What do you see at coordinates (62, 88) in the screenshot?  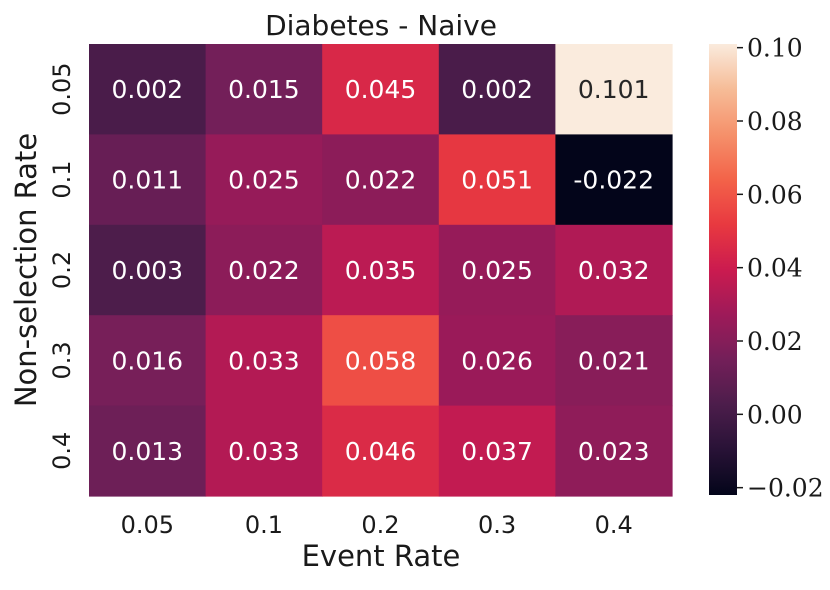 I see `y-tick-label: 0.05` at bounding box center [62, 88].